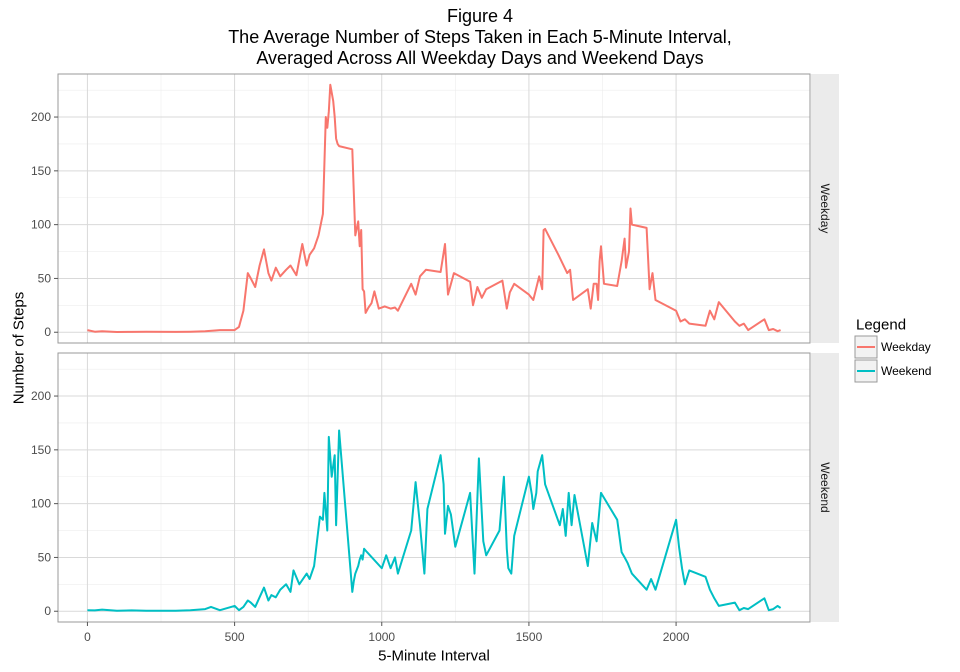 This screenshot has width=960, height=672. Describe the element at coordinates (381, 637) in the screenshot. I see `x-tick-label: 1000` at that location.